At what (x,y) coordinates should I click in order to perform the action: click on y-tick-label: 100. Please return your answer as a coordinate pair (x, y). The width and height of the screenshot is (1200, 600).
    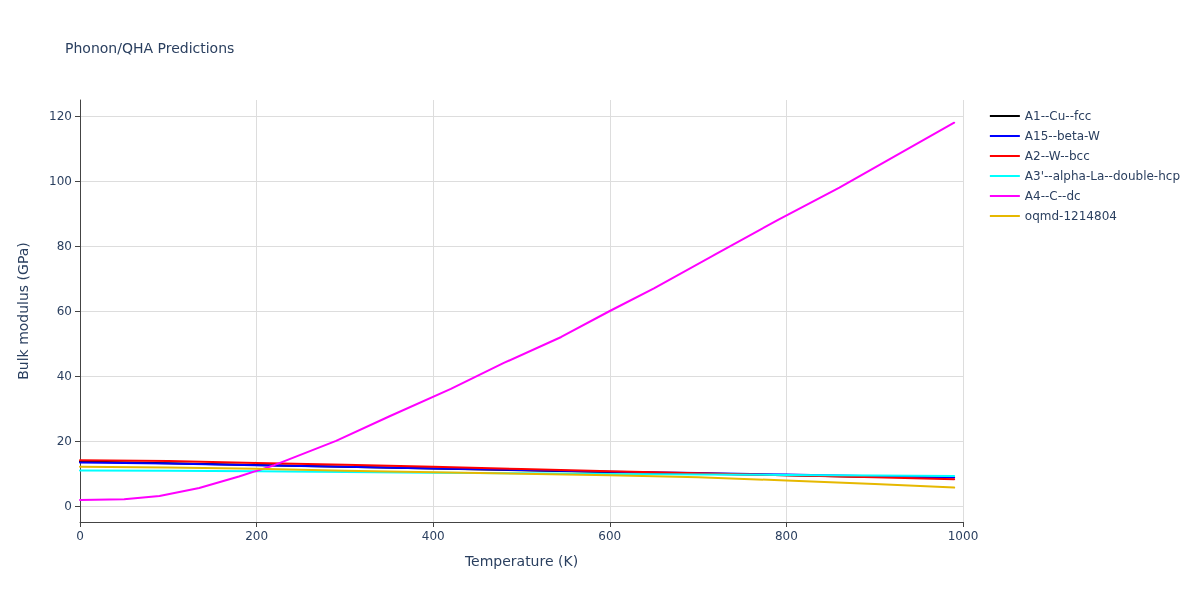
    Looking at the image, I should click on (60, 181).